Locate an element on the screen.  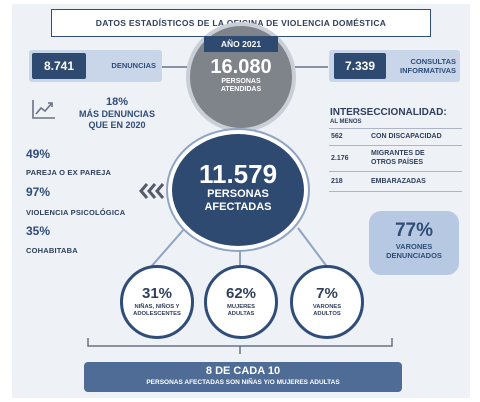
denuncias-label: DENUNCIAS is located at coordinates (133, 65).